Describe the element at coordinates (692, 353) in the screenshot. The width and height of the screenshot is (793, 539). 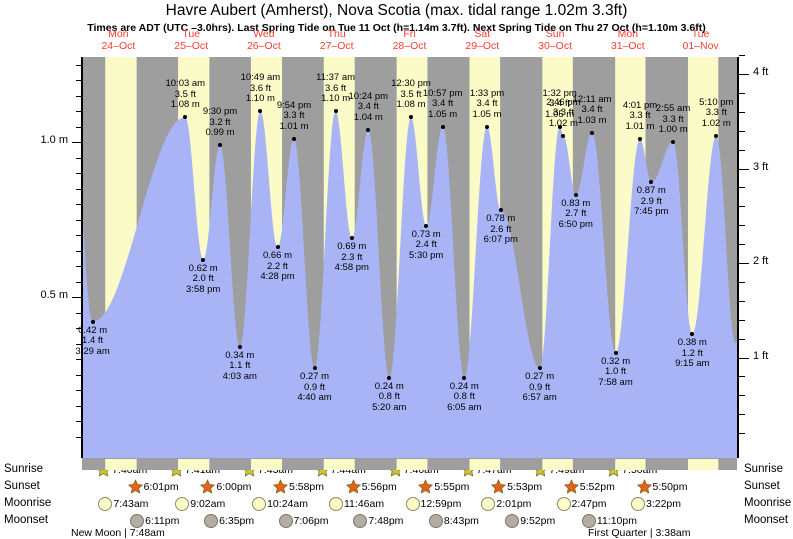
I see `tide-label-low-28: 0.38 m 1.2 ft 9:15 am` at that location.